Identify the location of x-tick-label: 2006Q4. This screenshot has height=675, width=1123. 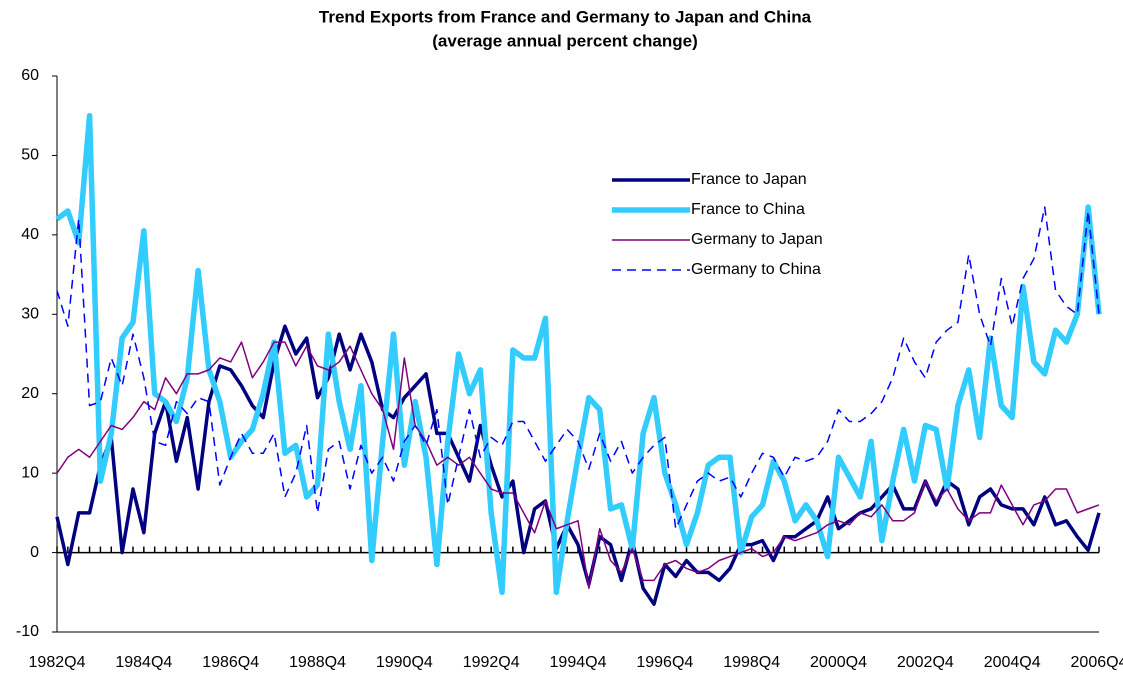
(1097, 662).